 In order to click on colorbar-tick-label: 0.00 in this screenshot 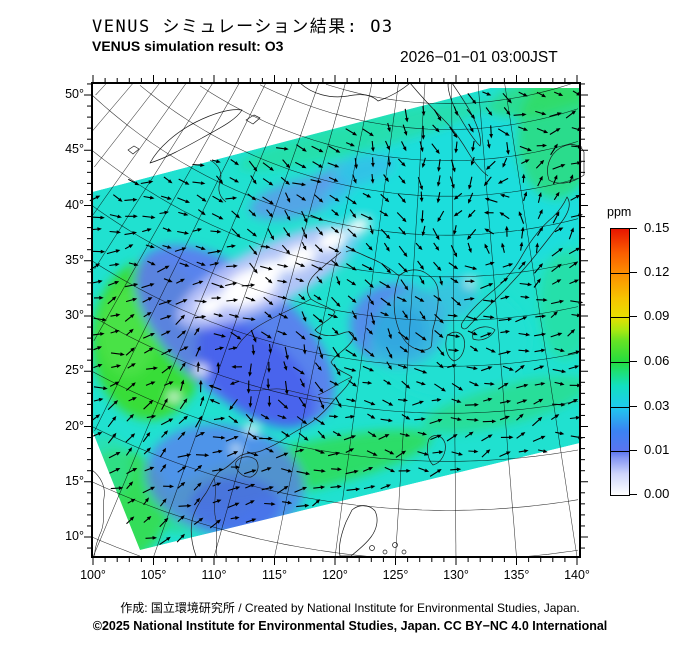, I will do `click(657, 493)`.